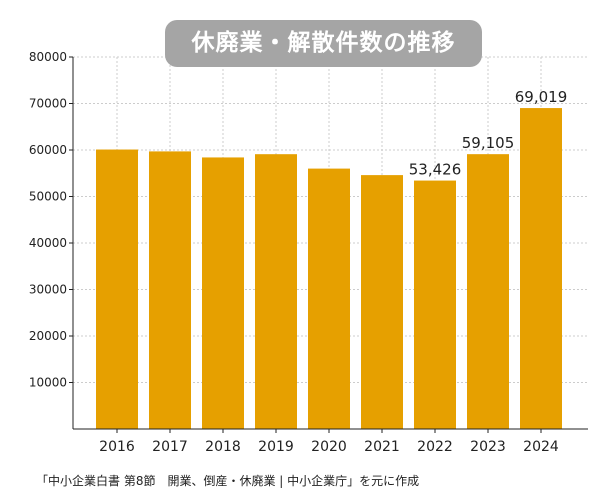  I want to click on x-tick-label: 2022, so click(435, 447).